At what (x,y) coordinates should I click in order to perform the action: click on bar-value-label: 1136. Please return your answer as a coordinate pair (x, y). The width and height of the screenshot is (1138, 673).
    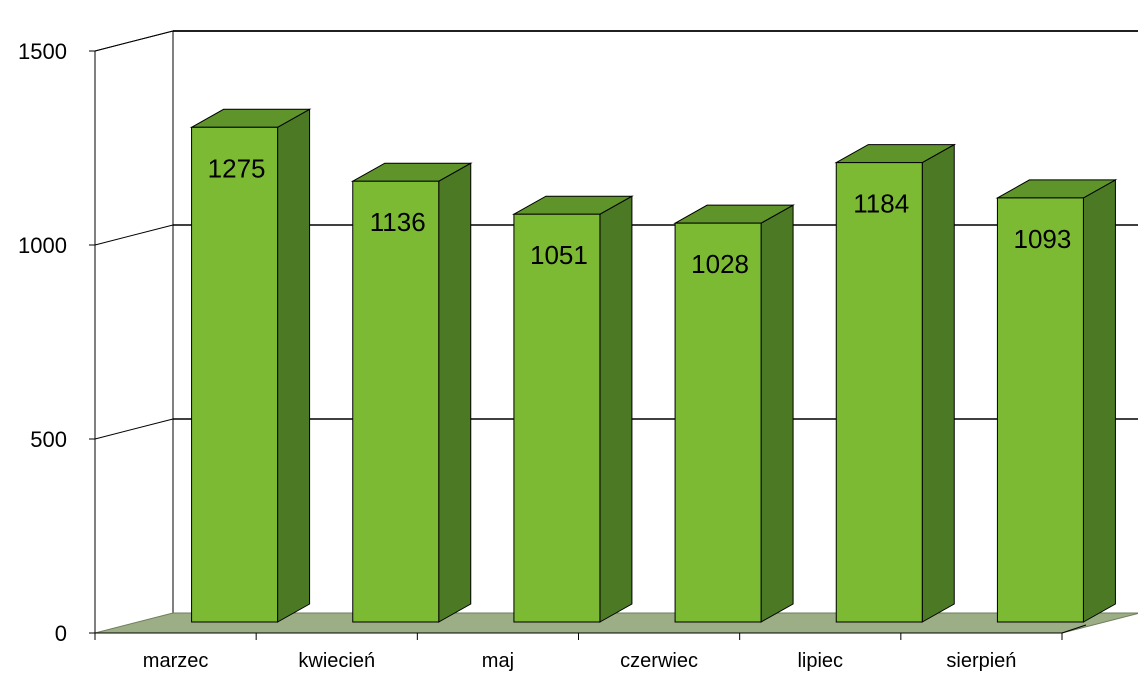
    Looking at the image, I should click on (398, 222).